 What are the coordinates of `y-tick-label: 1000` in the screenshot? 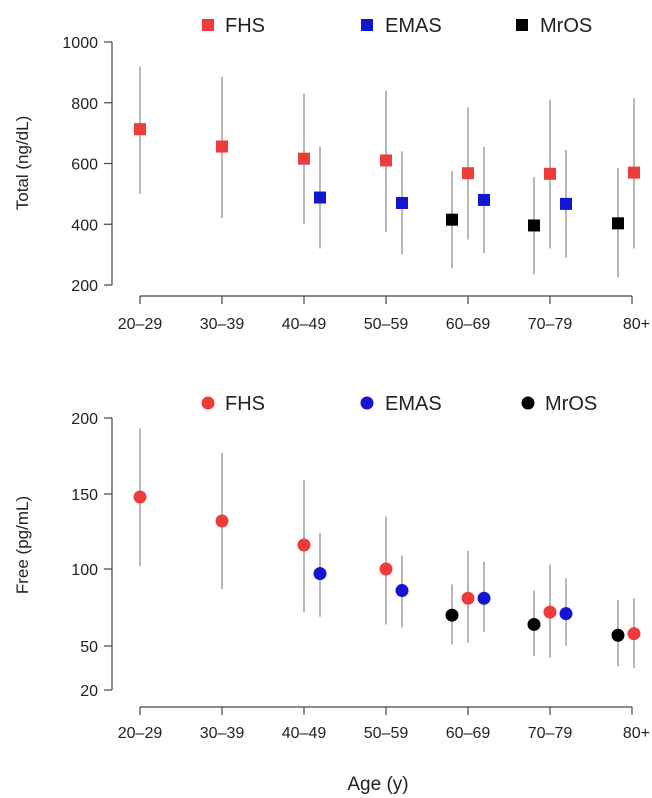 It's located at (80, 43).